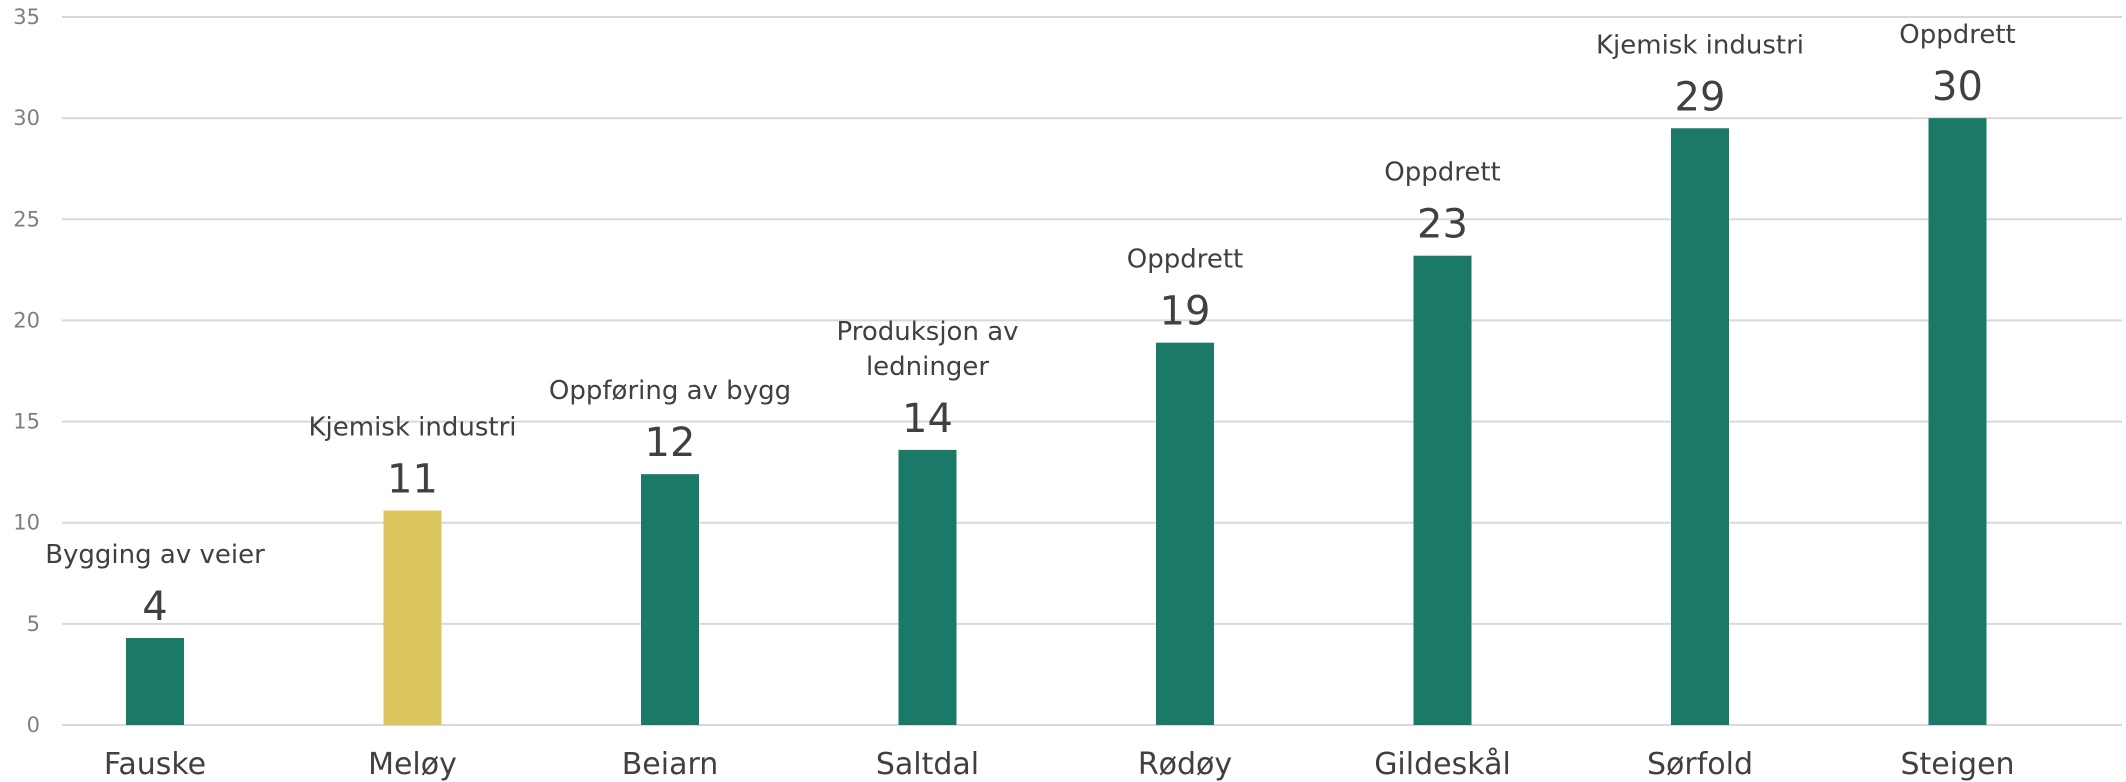 The image size is (2126, 782). What do you see at coordinates (412, 480) in the screenshot?
I see `data-value-label: 11` at bounding box center [412, 480].